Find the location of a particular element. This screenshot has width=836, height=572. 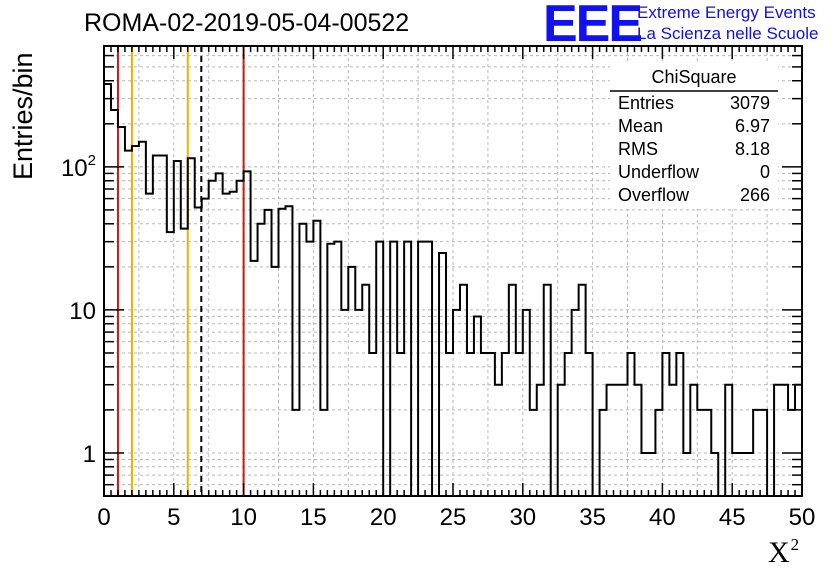

x-tick-label: 20 is located at coordinates (383, 517).